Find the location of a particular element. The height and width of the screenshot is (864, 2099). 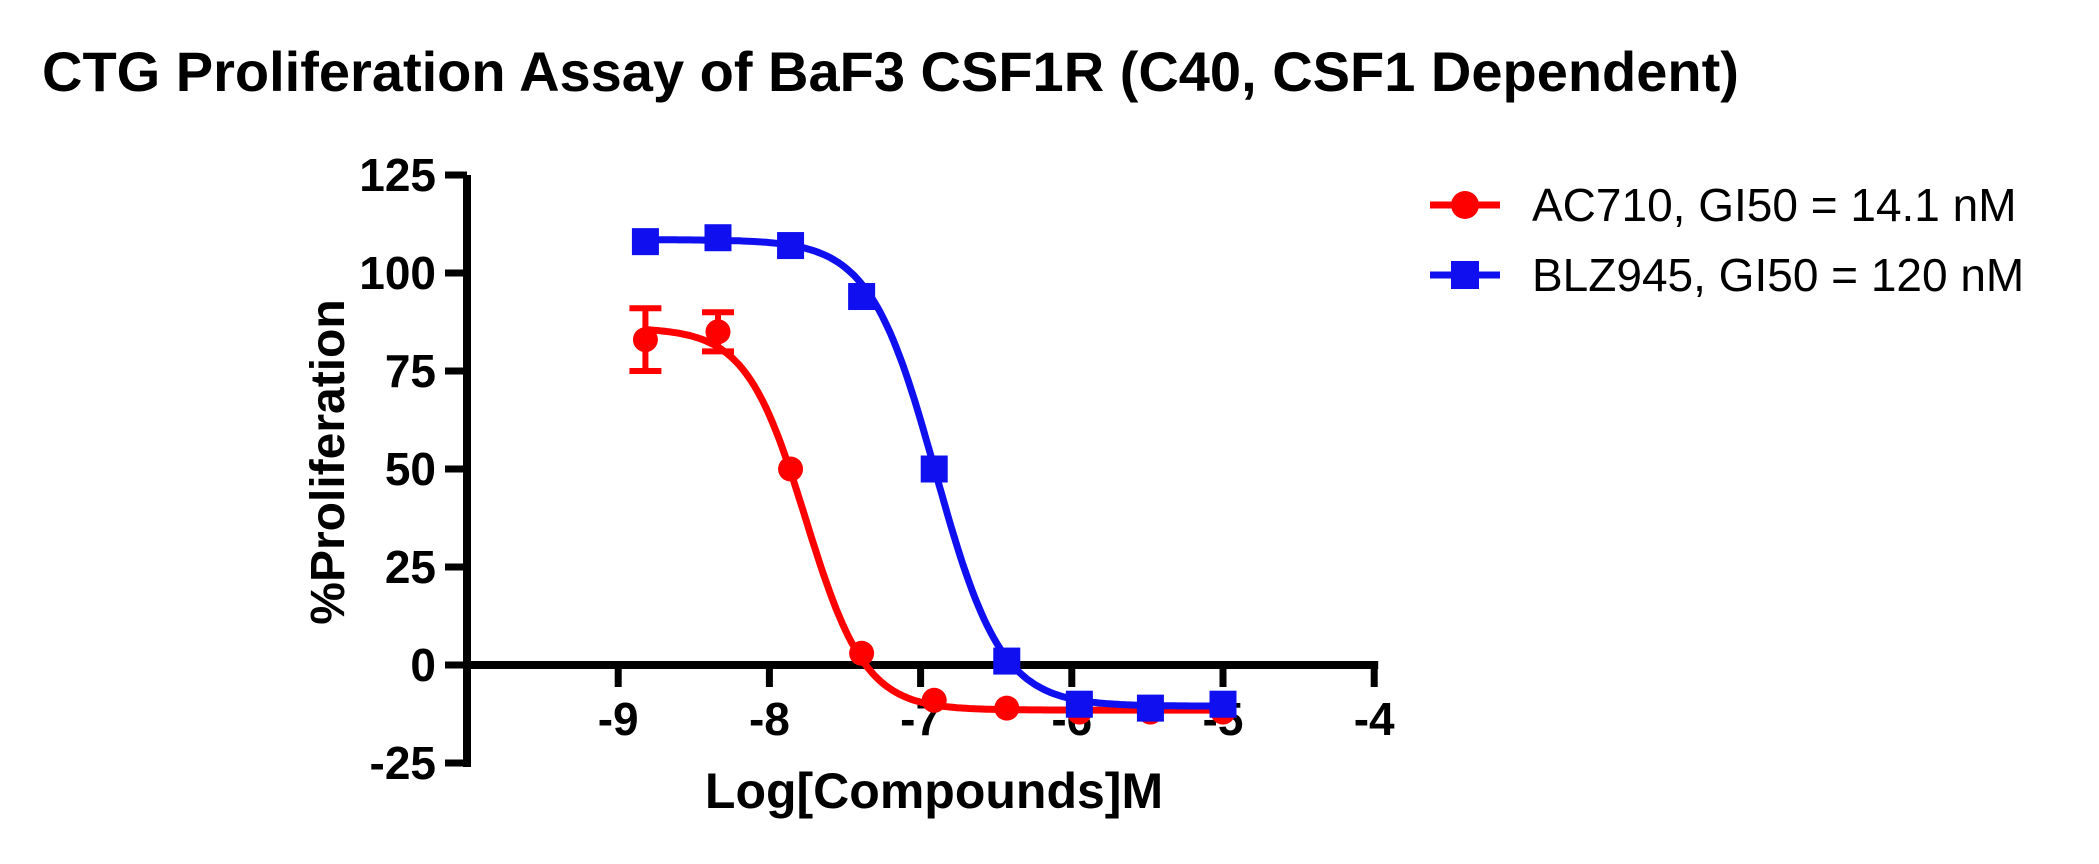

y-tick-label: -25 is located at coordinates (403, 763).